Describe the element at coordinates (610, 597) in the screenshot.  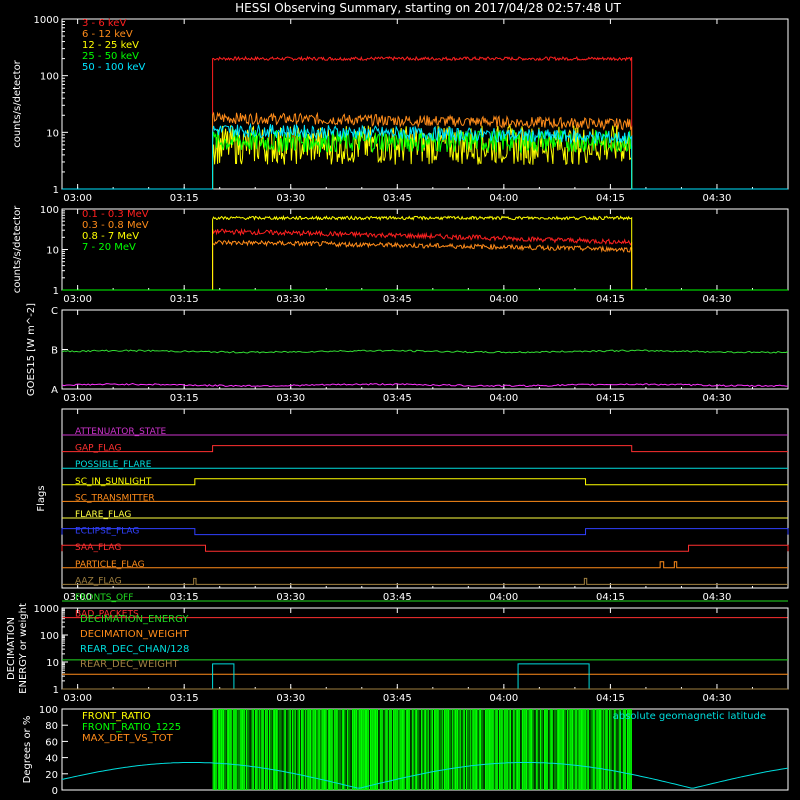
I see `flags-xtick-label: 04:15` at that location.